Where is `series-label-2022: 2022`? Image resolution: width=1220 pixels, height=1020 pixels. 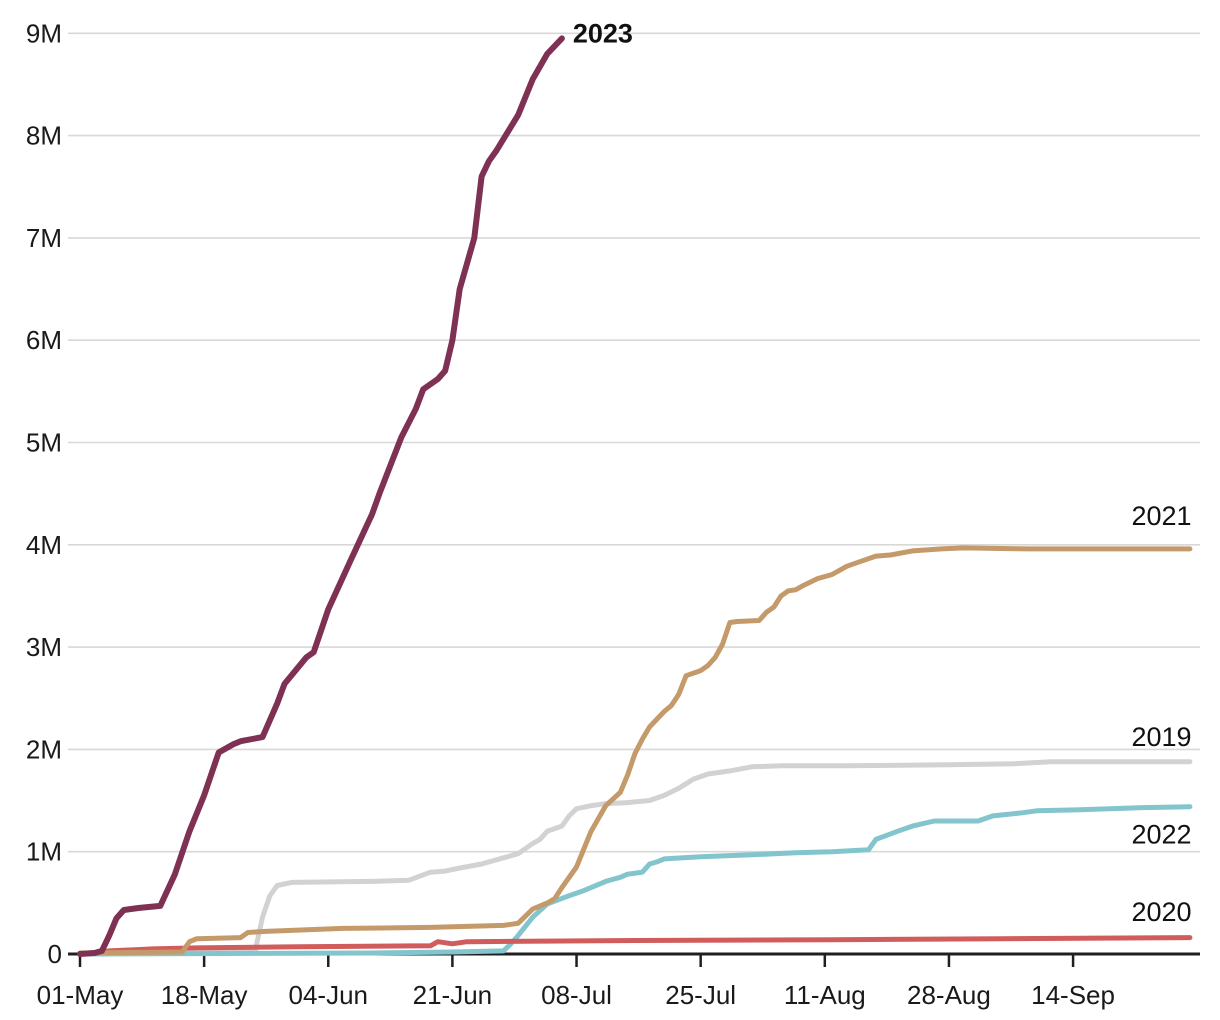
series-label-2022: 2022 is located at coordinates (1161, 834).